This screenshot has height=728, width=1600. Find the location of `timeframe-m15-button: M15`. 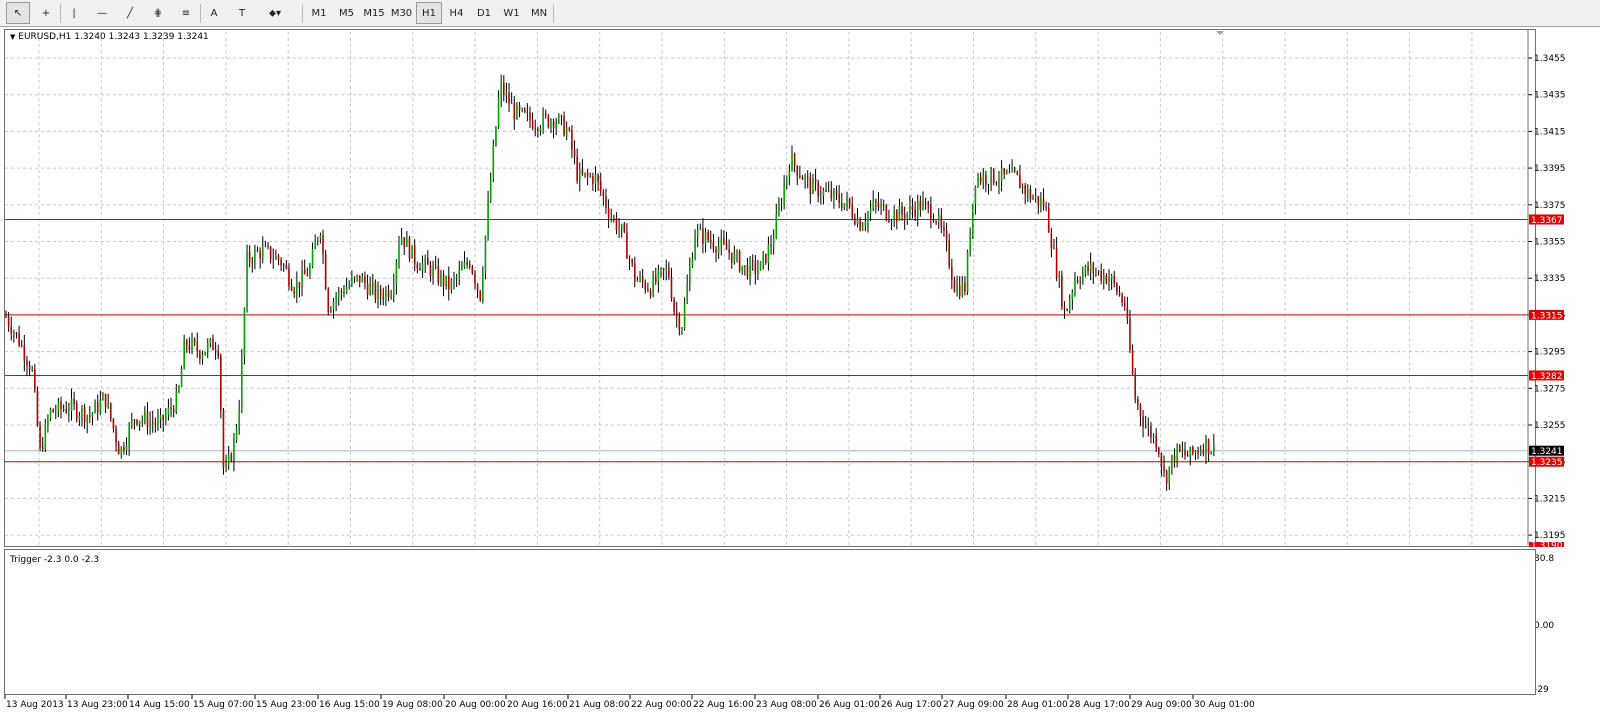

timeframe-m15-button: M15 is located at coordinates (374, 13).